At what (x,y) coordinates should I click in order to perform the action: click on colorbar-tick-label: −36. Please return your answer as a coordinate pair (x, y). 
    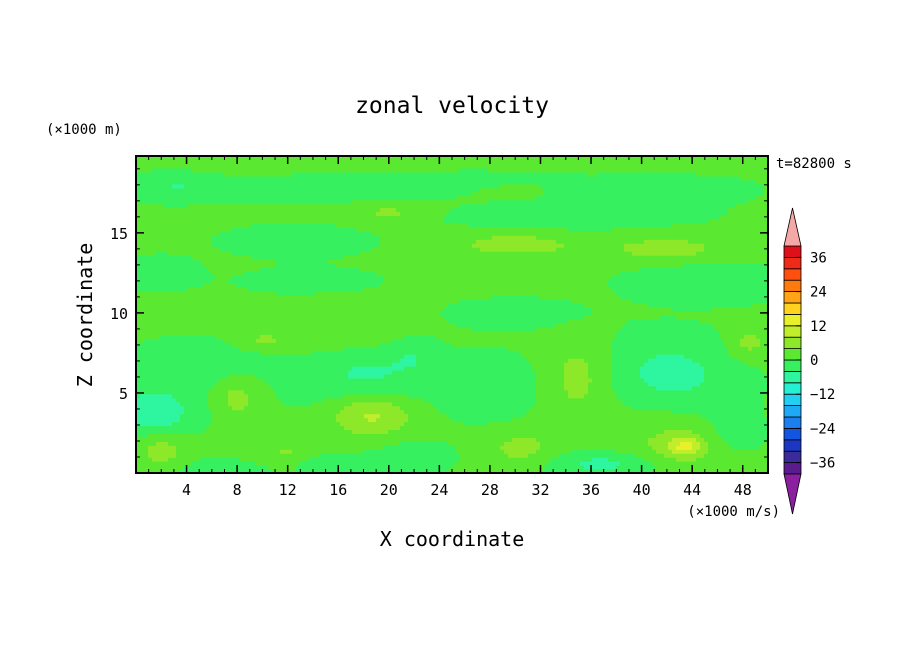
    Looking at the image, I should click on (822, 464).